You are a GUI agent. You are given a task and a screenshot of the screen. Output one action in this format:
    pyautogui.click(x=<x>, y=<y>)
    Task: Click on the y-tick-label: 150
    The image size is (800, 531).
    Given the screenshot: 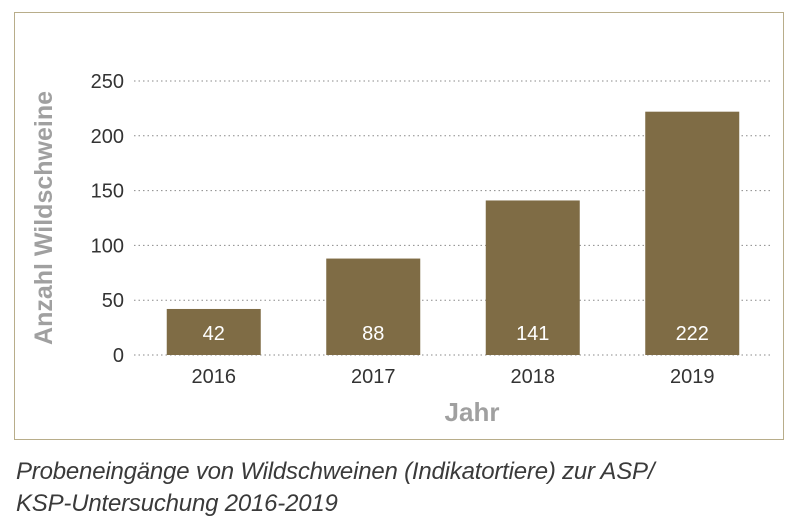 What is the action you would take?
    pyautogui.click(x=107, y=192)
    